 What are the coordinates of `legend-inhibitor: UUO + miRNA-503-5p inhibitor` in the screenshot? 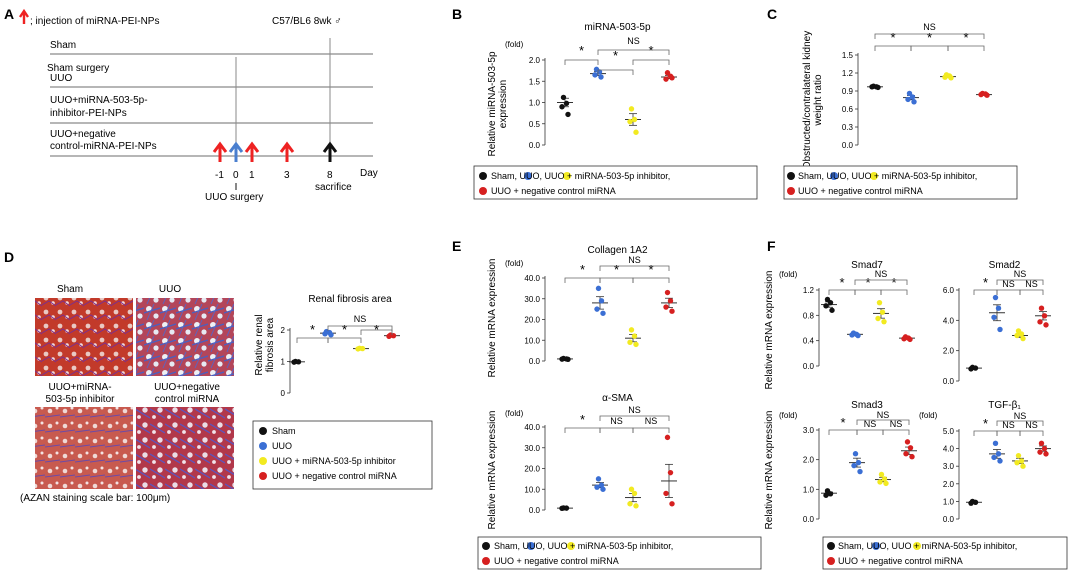 It's located at (334, 461).